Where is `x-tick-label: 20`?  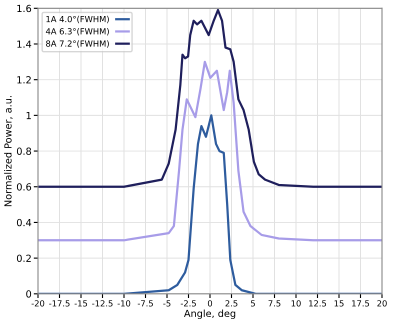 x-tick-label: 20 is located at coordinates (382, 303).